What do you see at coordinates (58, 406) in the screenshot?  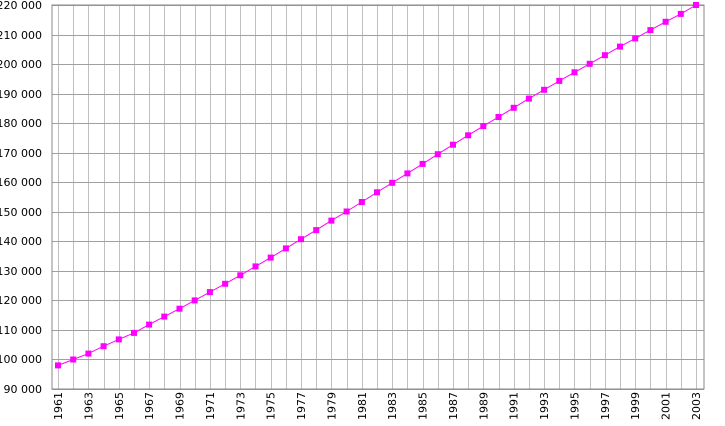 I see `x-tick-label: 1961` at bounding box center [58, 406].